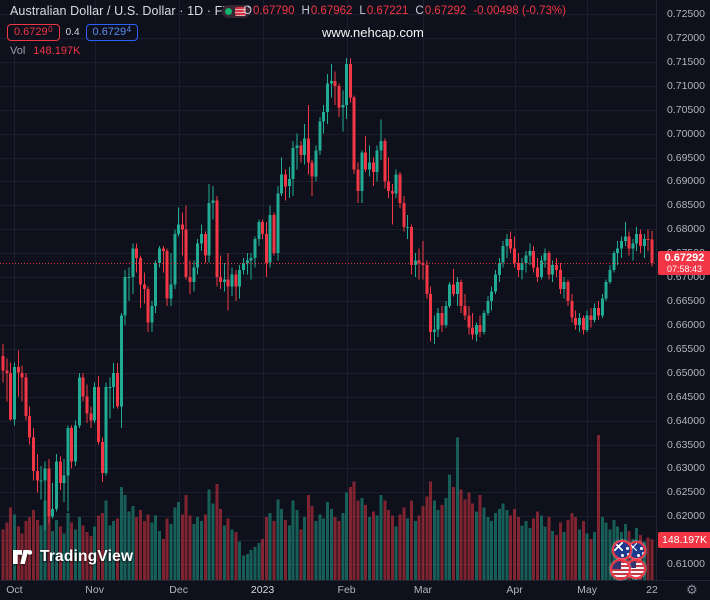  Describe the element at coordinates (236, 11) in the screenshot. I see `market-status-toggle` at that location.